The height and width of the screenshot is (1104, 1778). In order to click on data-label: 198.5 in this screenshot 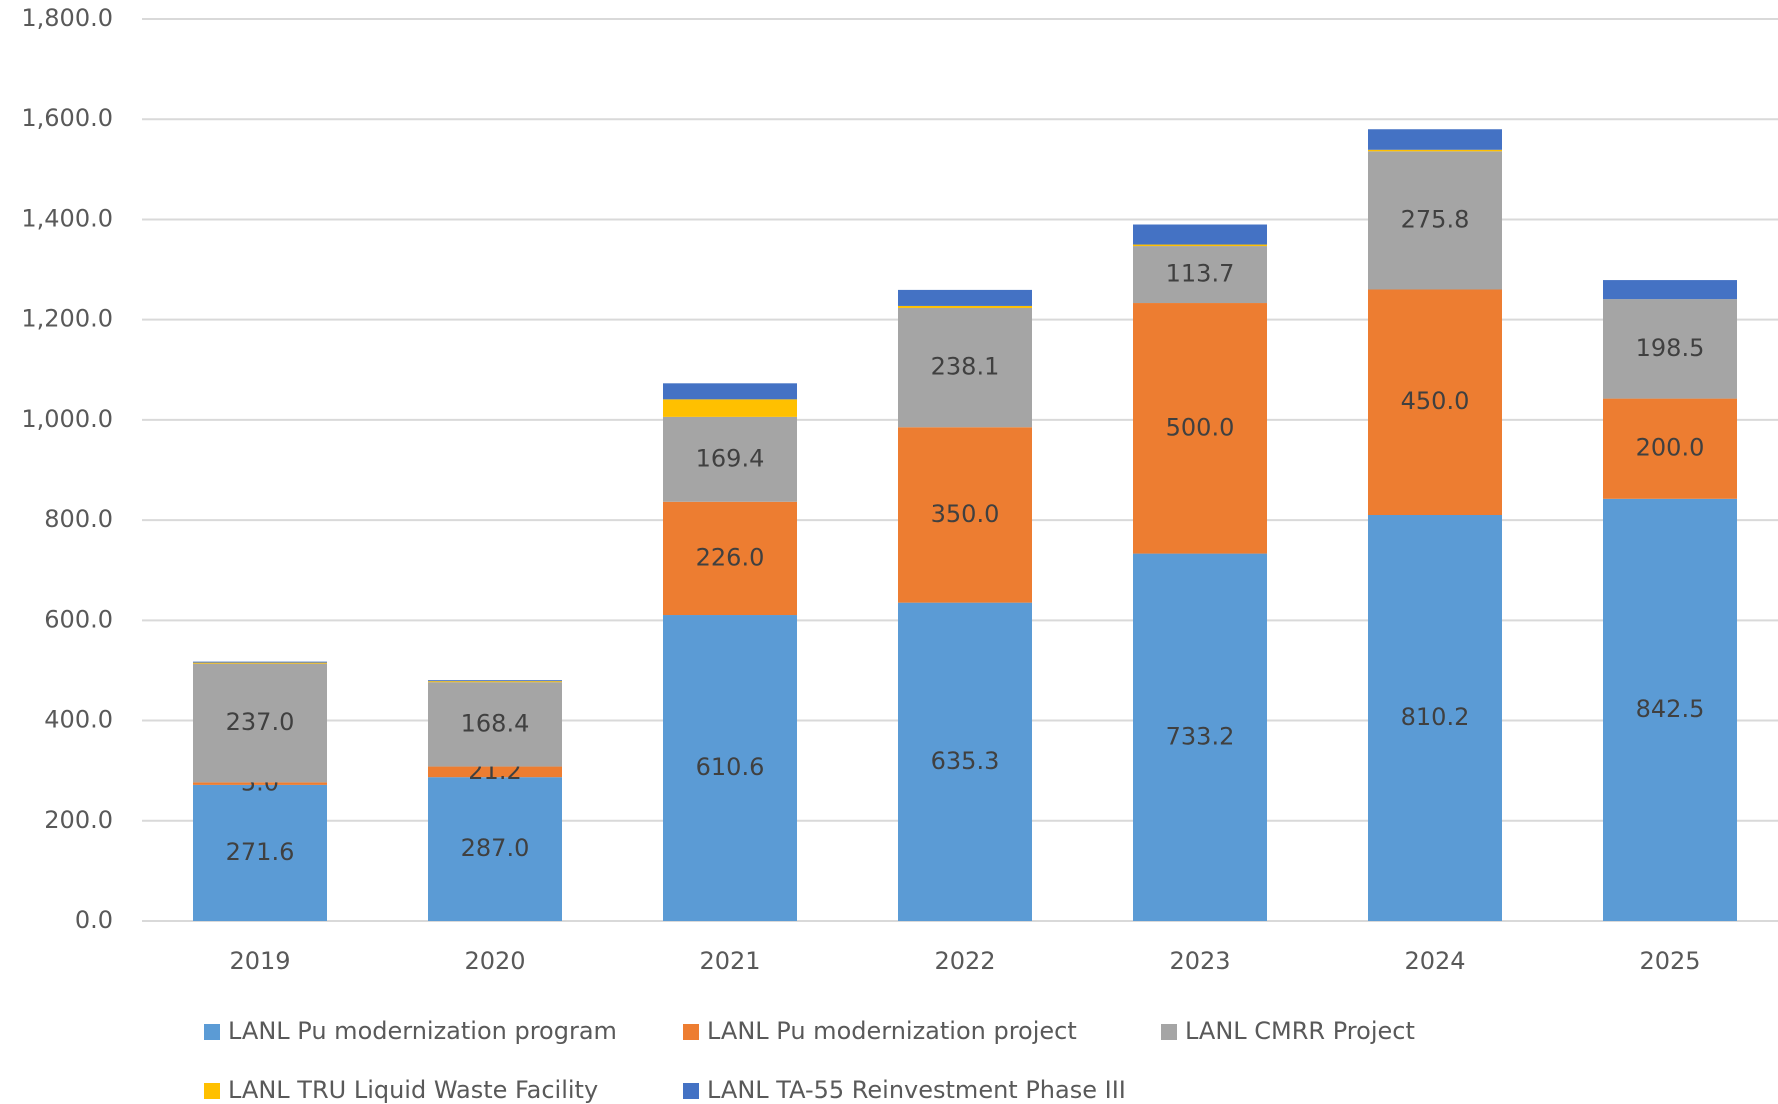, I will do `click(1670, 348)`.